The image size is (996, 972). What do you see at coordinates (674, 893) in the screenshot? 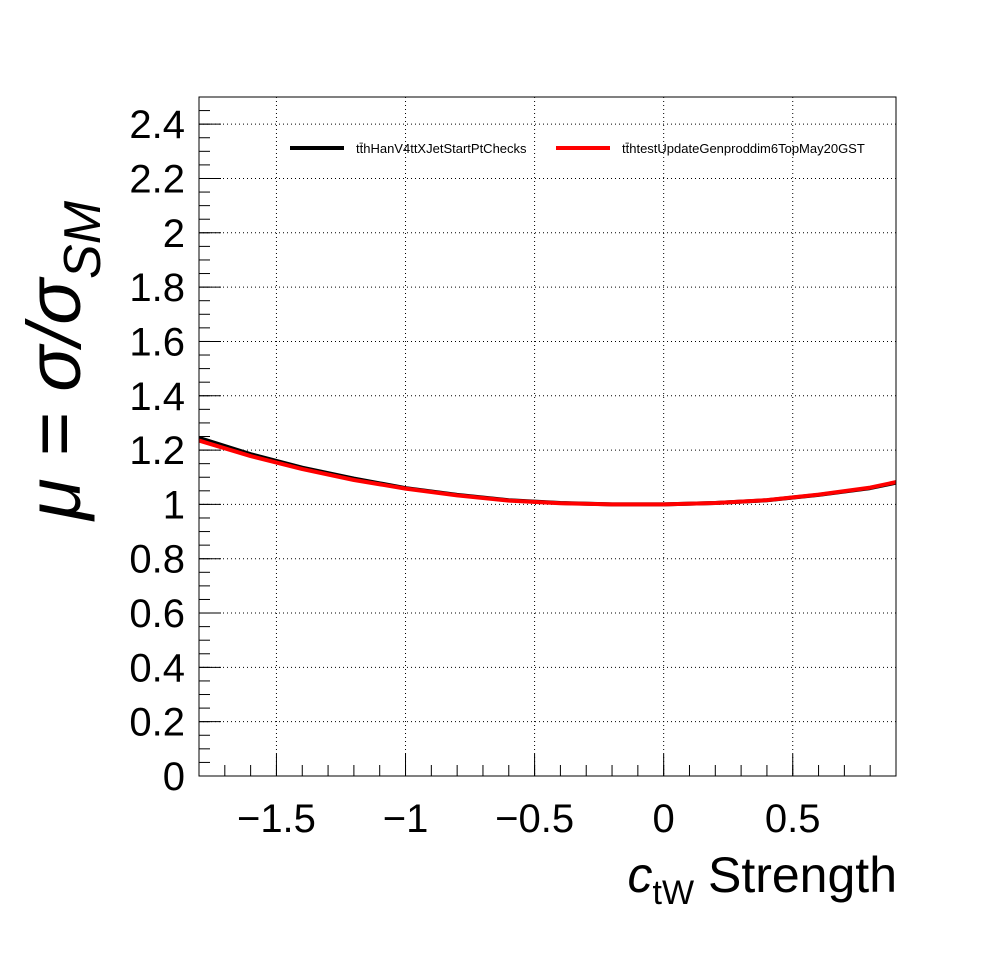
I see `x-axis-title-sub: tW` at bounding box center [674, 893].